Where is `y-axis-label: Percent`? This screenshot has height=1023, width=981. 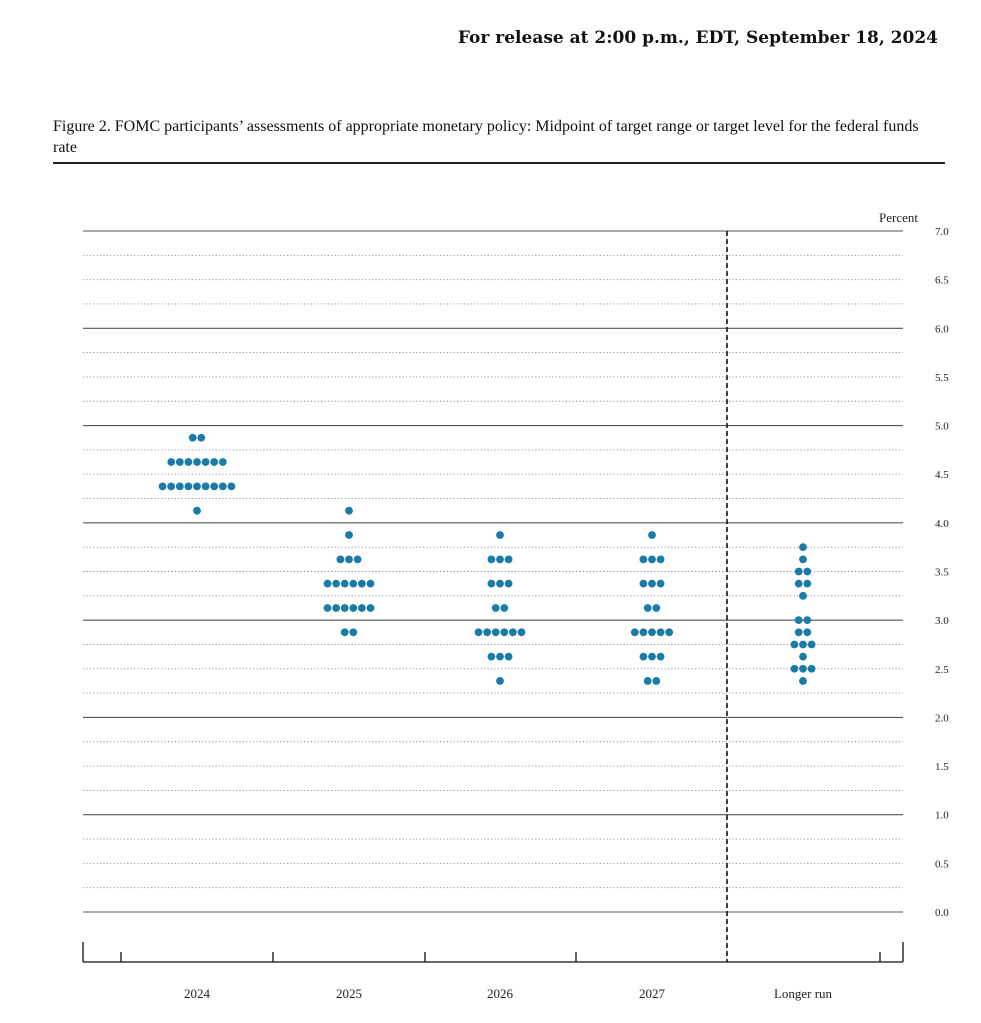 y-axis-label: Percent is located at coordinates (898, 217).